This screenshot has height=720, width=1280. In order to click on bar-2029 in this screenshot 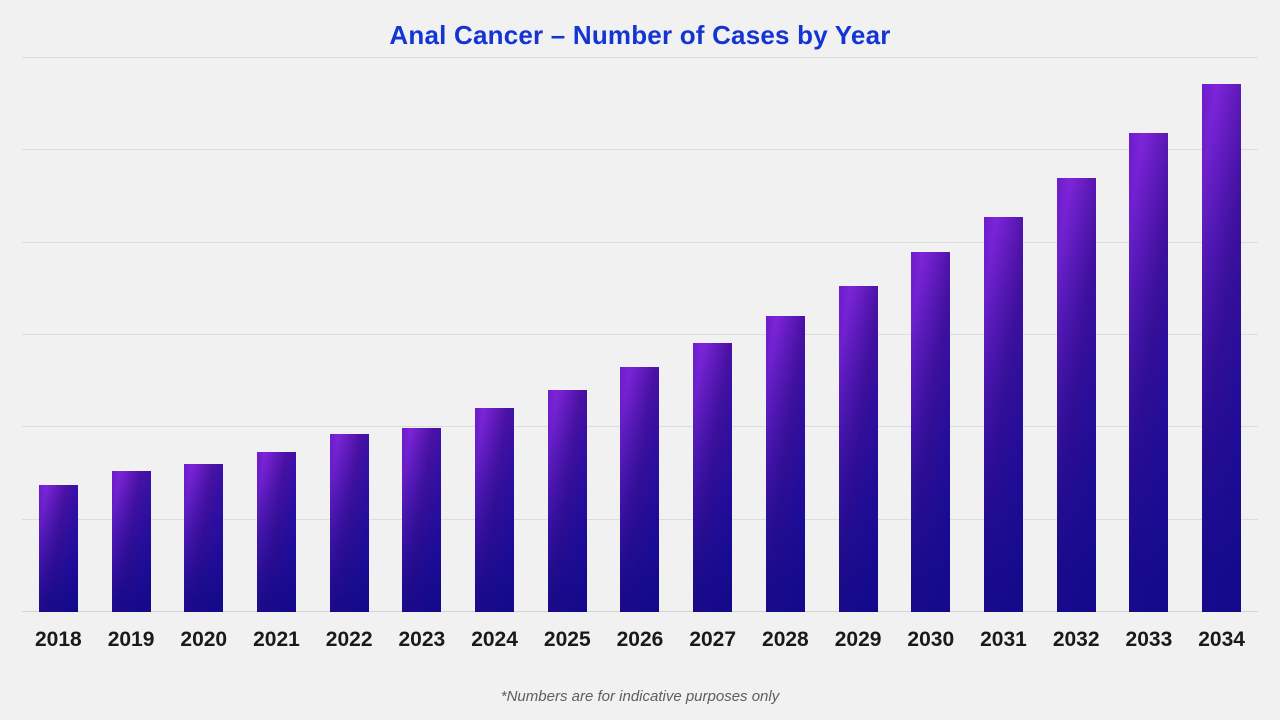, I will do `click(858, 449)`.